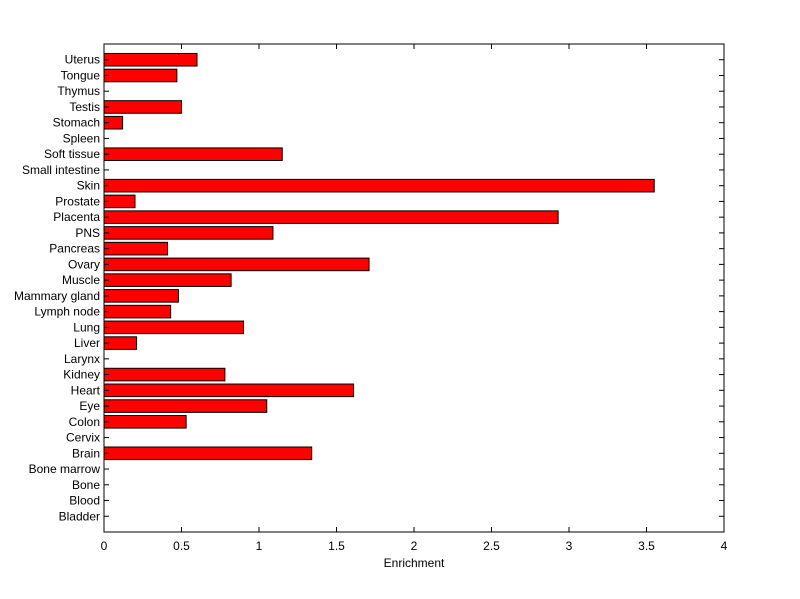 Image resolution: width=800 pixels, height=599 pixels. What do you see at coordinates (136, 248) in the screenshot?
I see `bar-pancreas` at bounding box center [136, 248].